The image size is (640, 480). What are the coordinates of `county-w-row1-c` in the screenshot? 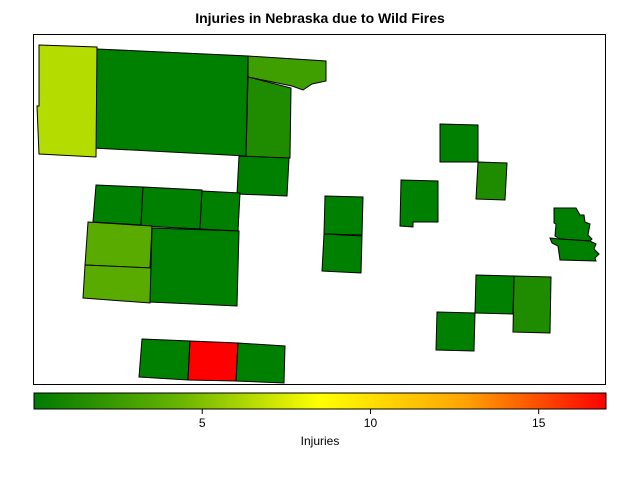 It's located at (220, 211).